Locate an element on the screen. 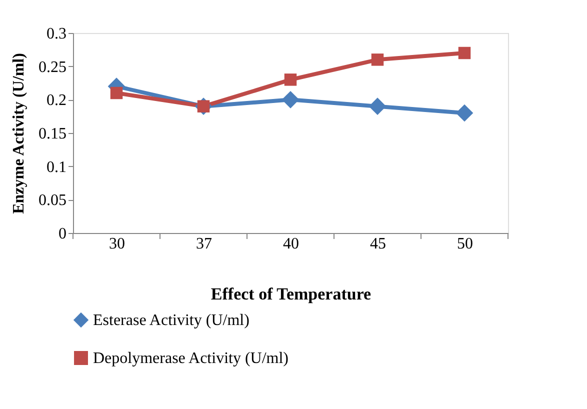  x-tick-label: 50 is located at coordinates (465, 244).